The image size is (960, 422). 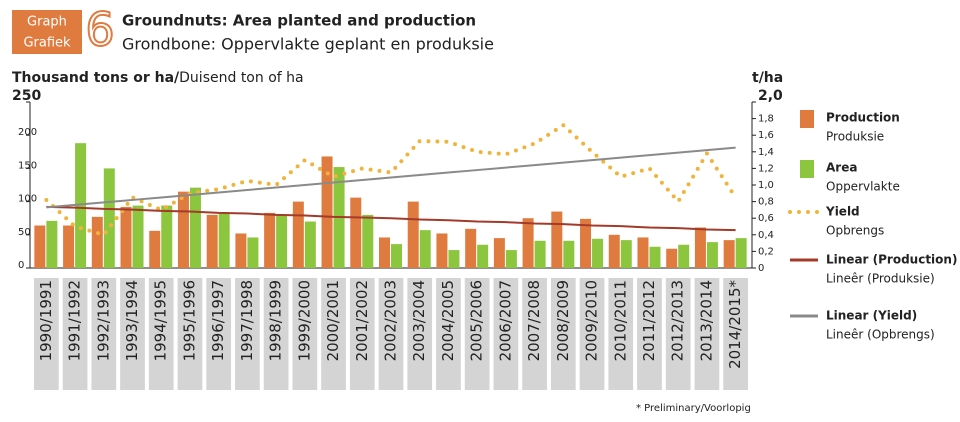 I want to click on x-tick-label: 1999/2000, so click(x=304, y=320).